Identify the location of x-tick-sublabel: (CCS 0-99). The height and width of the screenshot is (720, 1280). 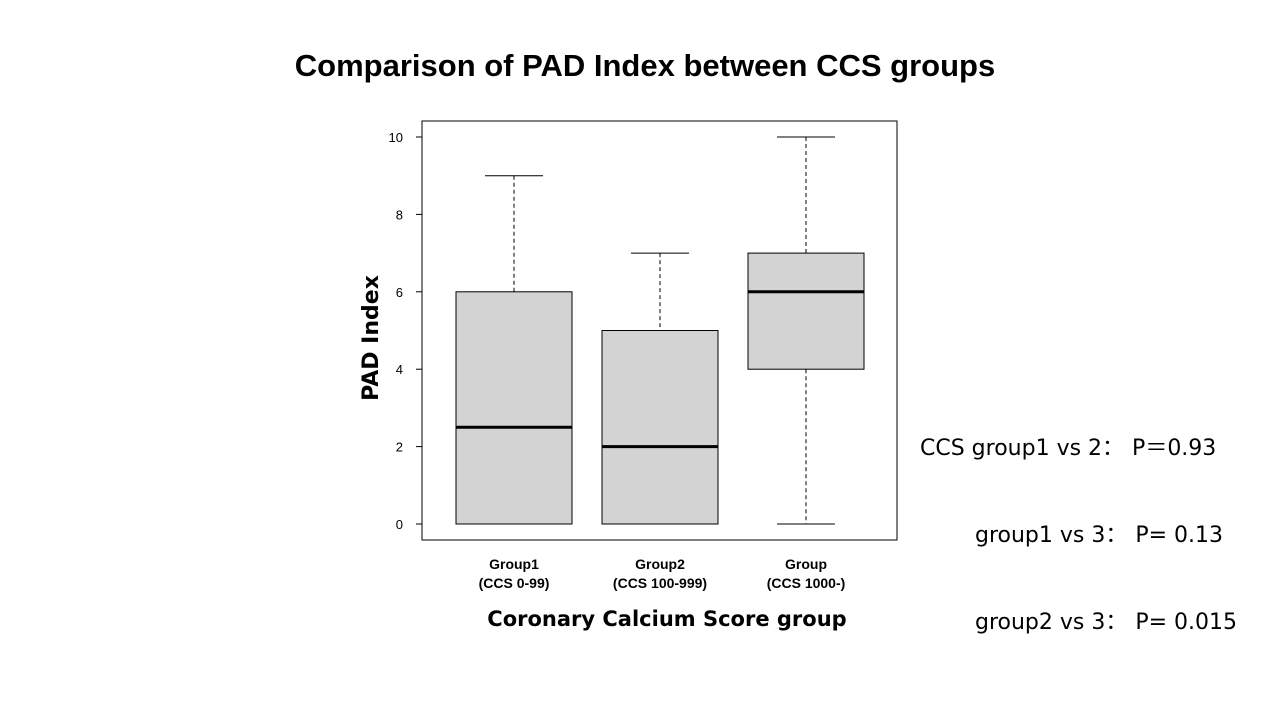
(514, 583).